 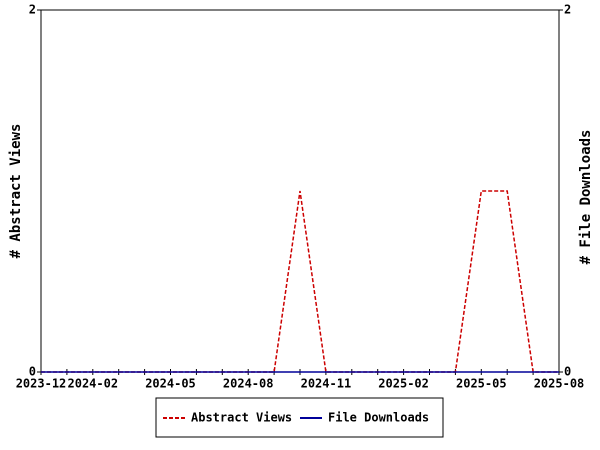 What do you see at coordinates (567, 372) in the screenshot?
I see `y2-tick-label: 0` at bounding box center [567, 372].